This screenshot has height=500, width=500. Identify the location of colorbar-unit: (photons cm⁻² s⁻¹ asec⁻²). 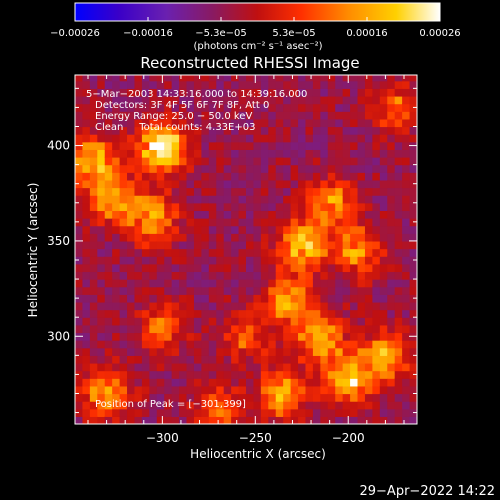
(257, 46).